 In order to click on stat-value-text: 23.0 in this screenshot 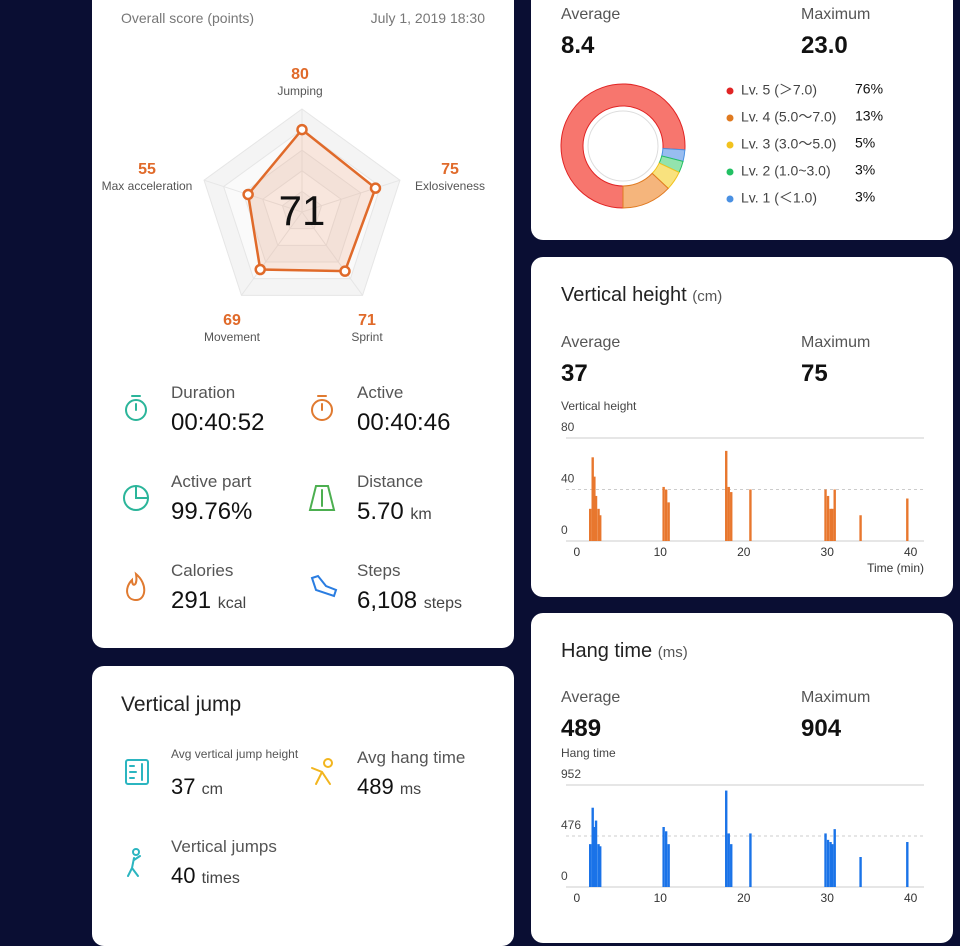, I will do `click(824, 45)`.